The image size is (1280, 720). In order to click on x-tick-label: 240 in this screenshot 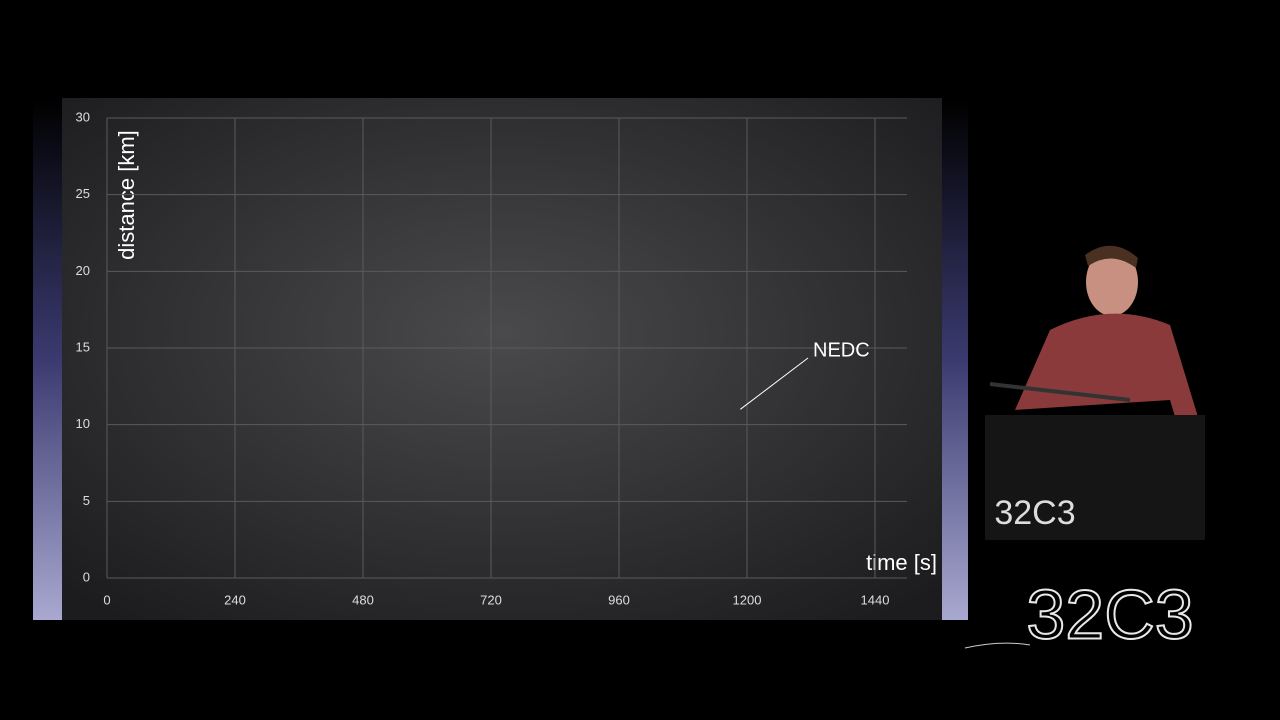, I will do `click(235, 599)`.